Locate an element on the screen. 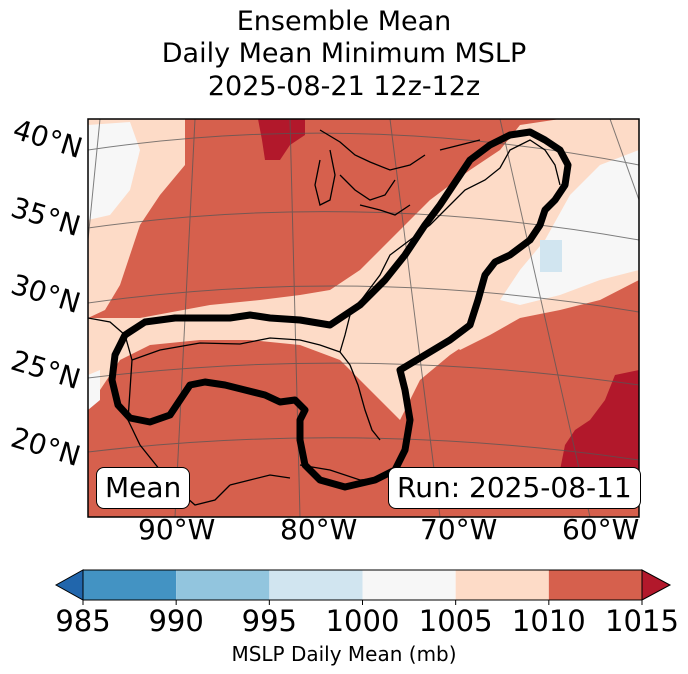  colorbar-tick-label: 985 is located at coordinates (83, 621).